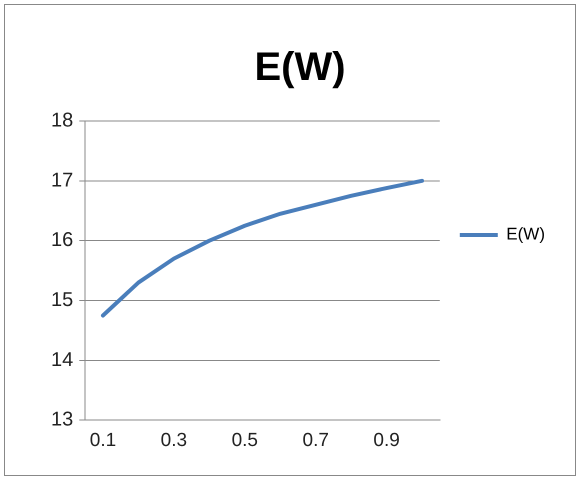 The width and height of the screenshot is (584, 482). Describe the element at coordinates (526, 234) in the screenshot. I see `legend-label: E(W)` at that location.